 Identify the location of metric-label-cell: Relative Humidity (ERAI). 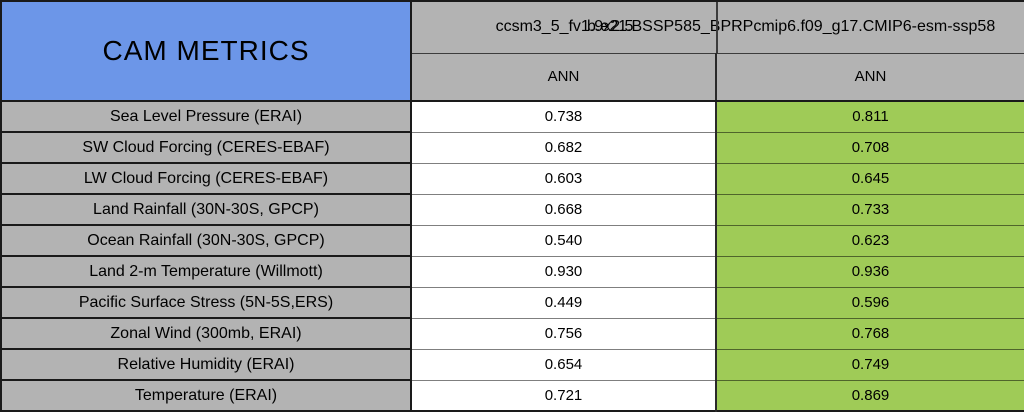
(206, 364).